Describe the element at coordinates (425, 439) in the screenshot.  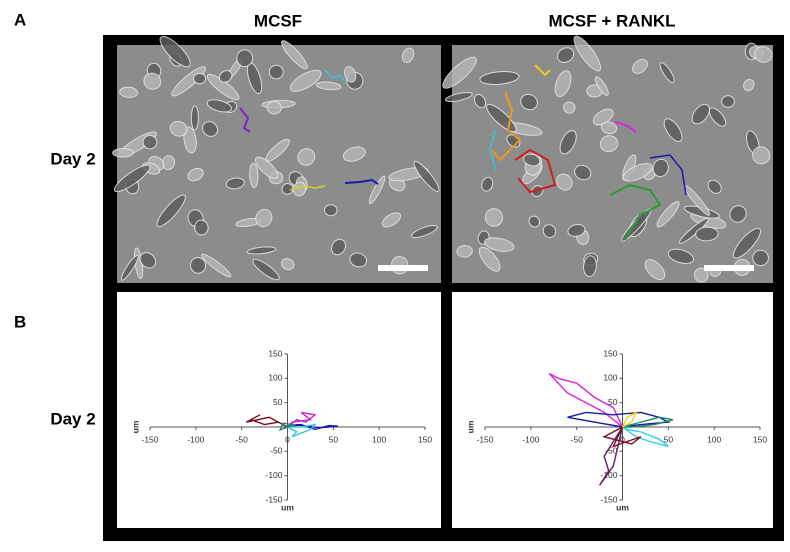
I see `x-tick-label: 150` at that location.